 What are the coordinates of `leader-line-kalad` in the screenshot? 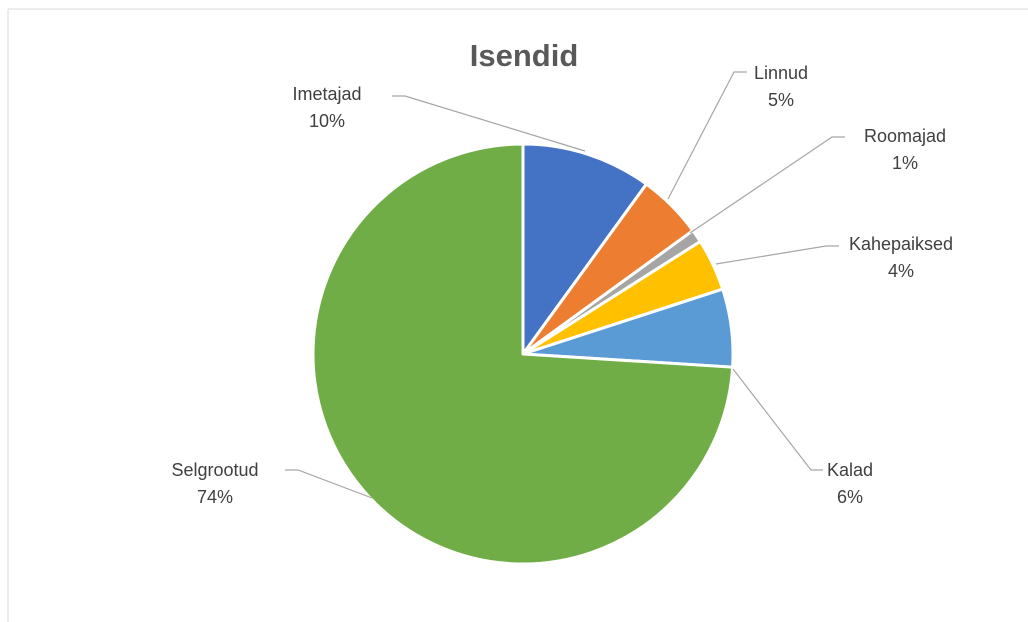 It's located at (777, 419).